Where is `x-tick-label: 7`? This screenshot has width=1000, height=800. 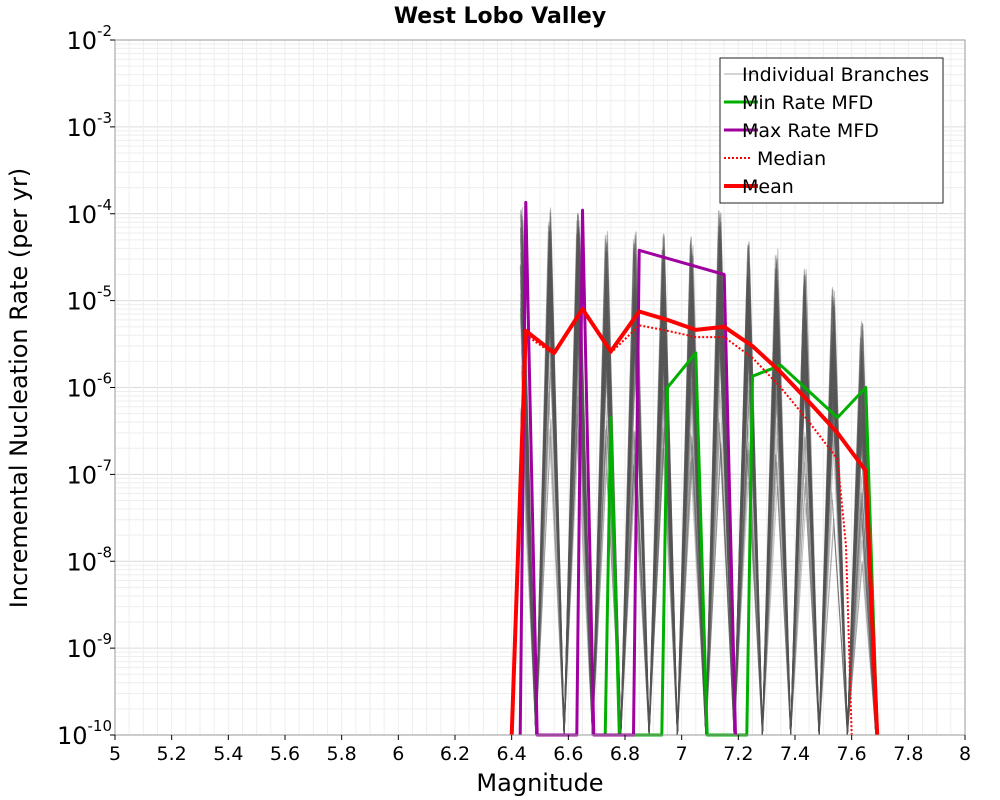 x-tick-label: 7 is located at coordinates (682, 754).